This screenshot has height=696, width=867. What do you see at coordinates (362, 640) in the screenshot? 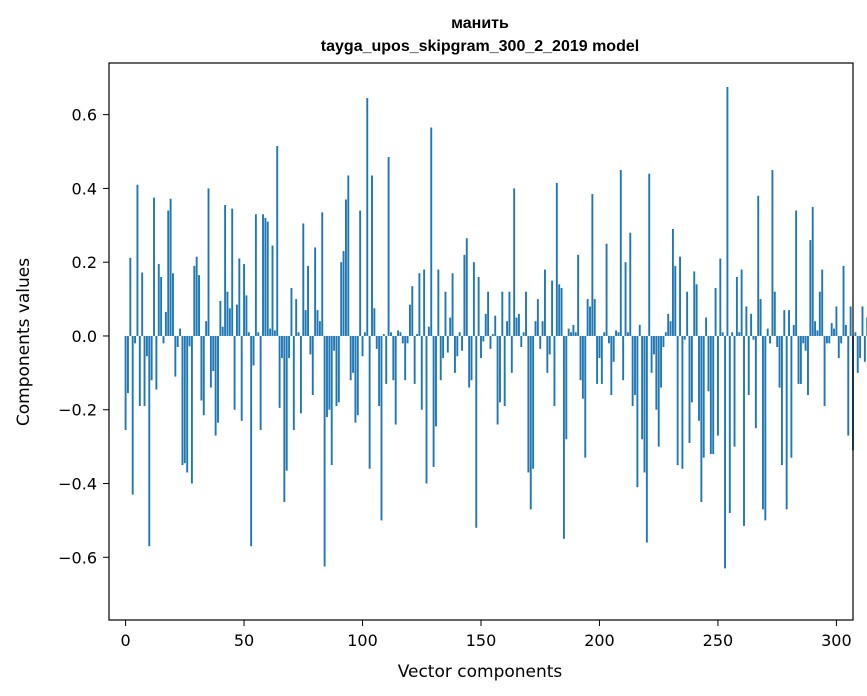
I see `x-tick-label: 100` at bounding box center [362, 640].